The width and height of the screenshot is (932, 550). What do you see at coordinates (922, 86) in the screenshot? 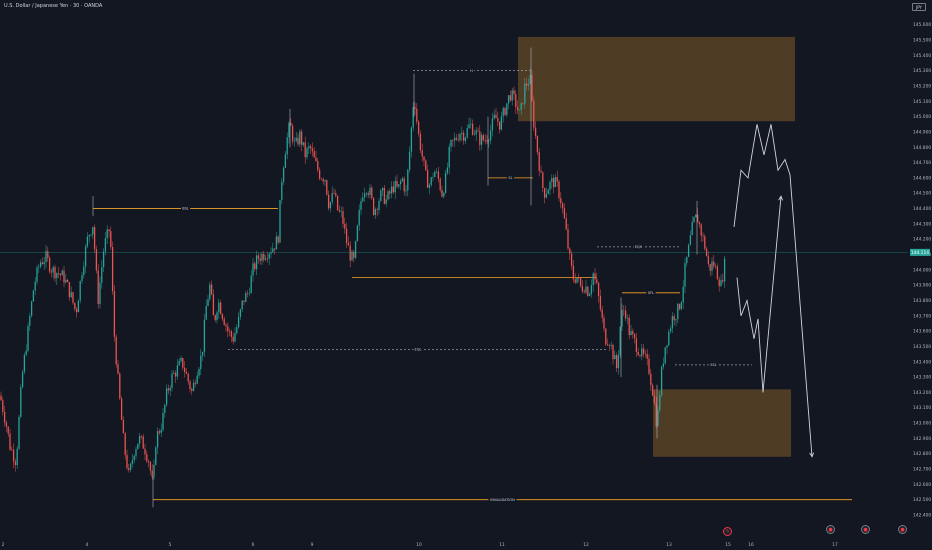
I see `y-tick-label: 145.200` at bounding box center [922, 86].